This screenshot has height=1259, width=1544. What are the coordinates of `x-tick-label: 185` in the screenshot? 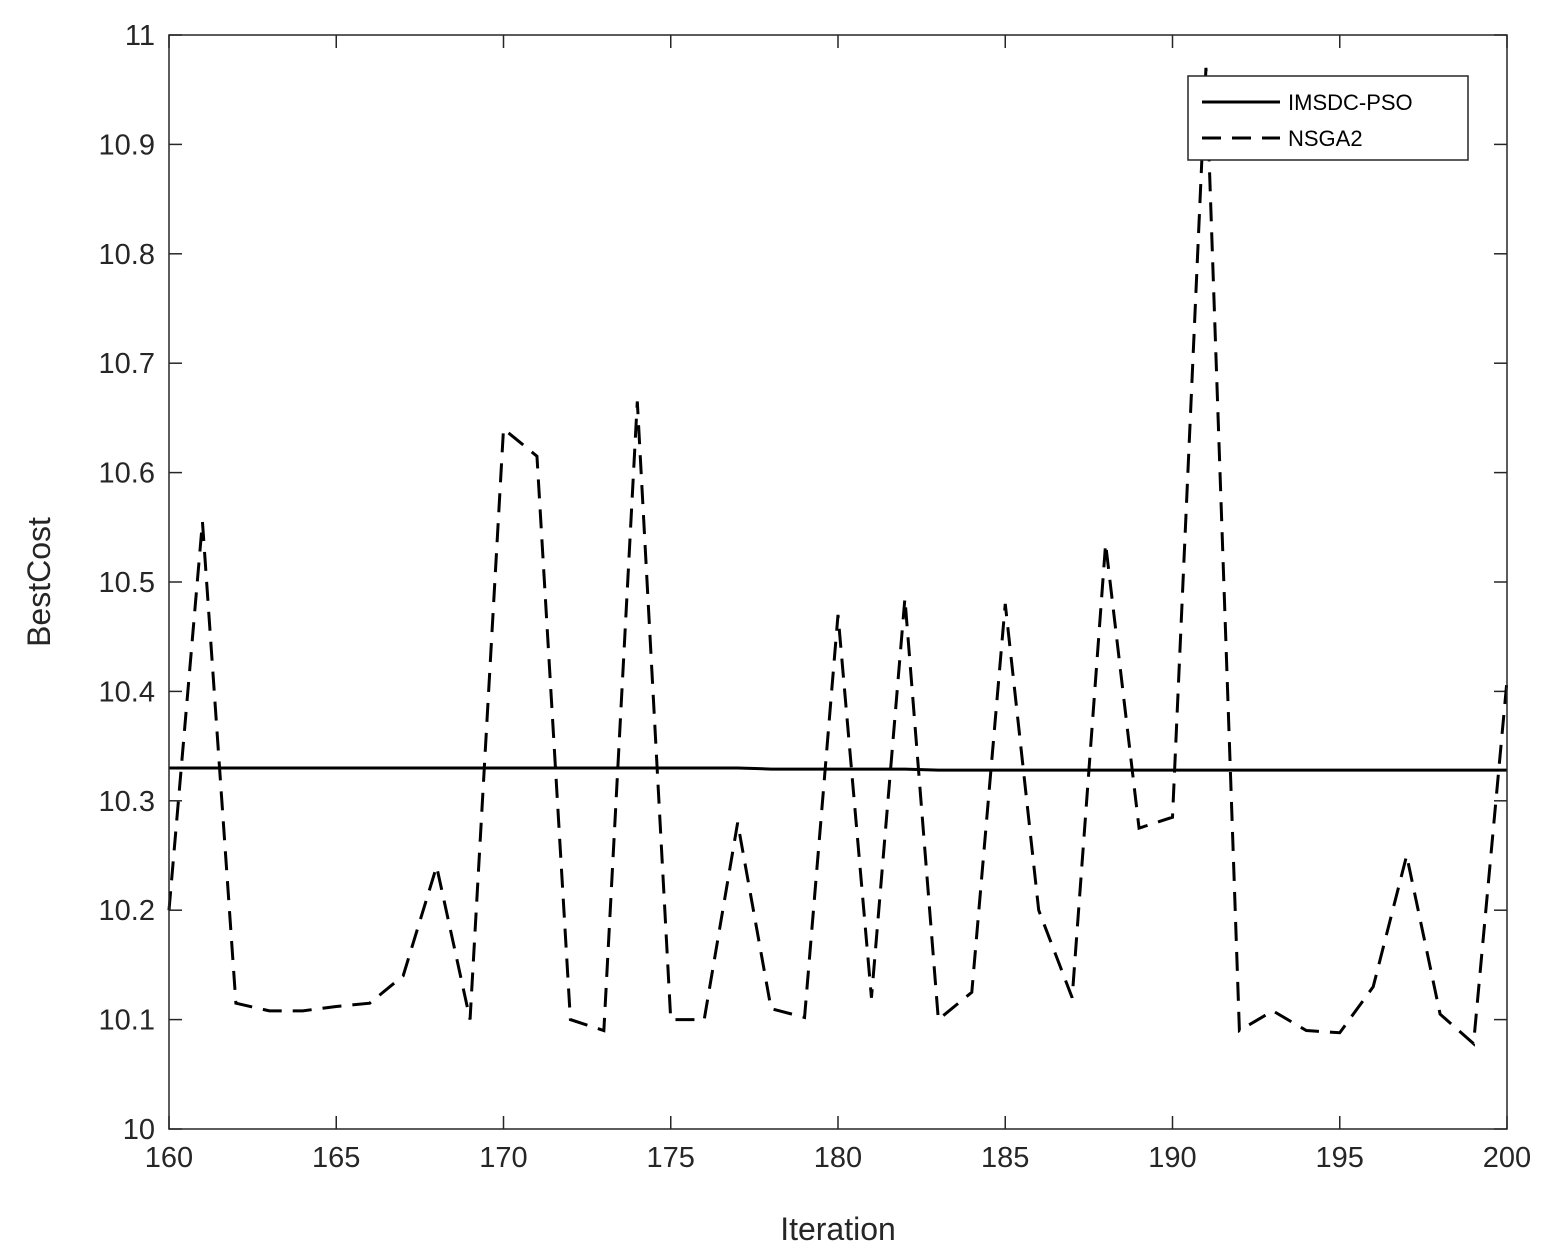 It's located at (1005, 1158).